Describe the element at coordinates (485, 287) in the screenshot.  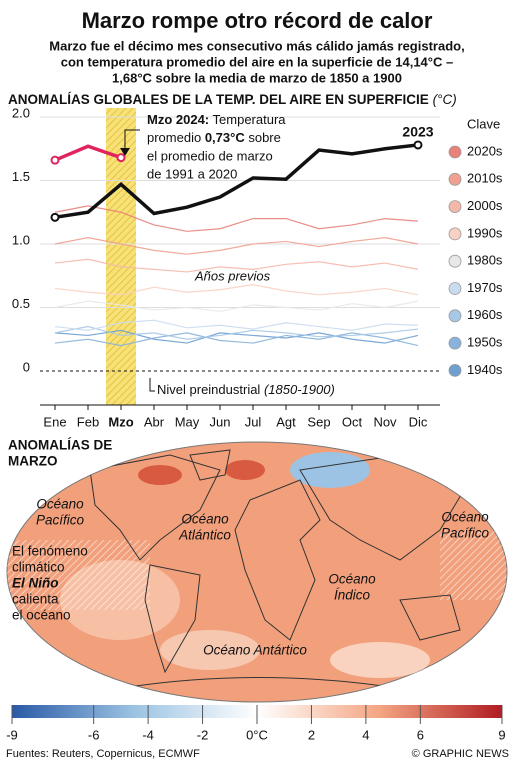
I see `legend-label: 1970s` at that location.